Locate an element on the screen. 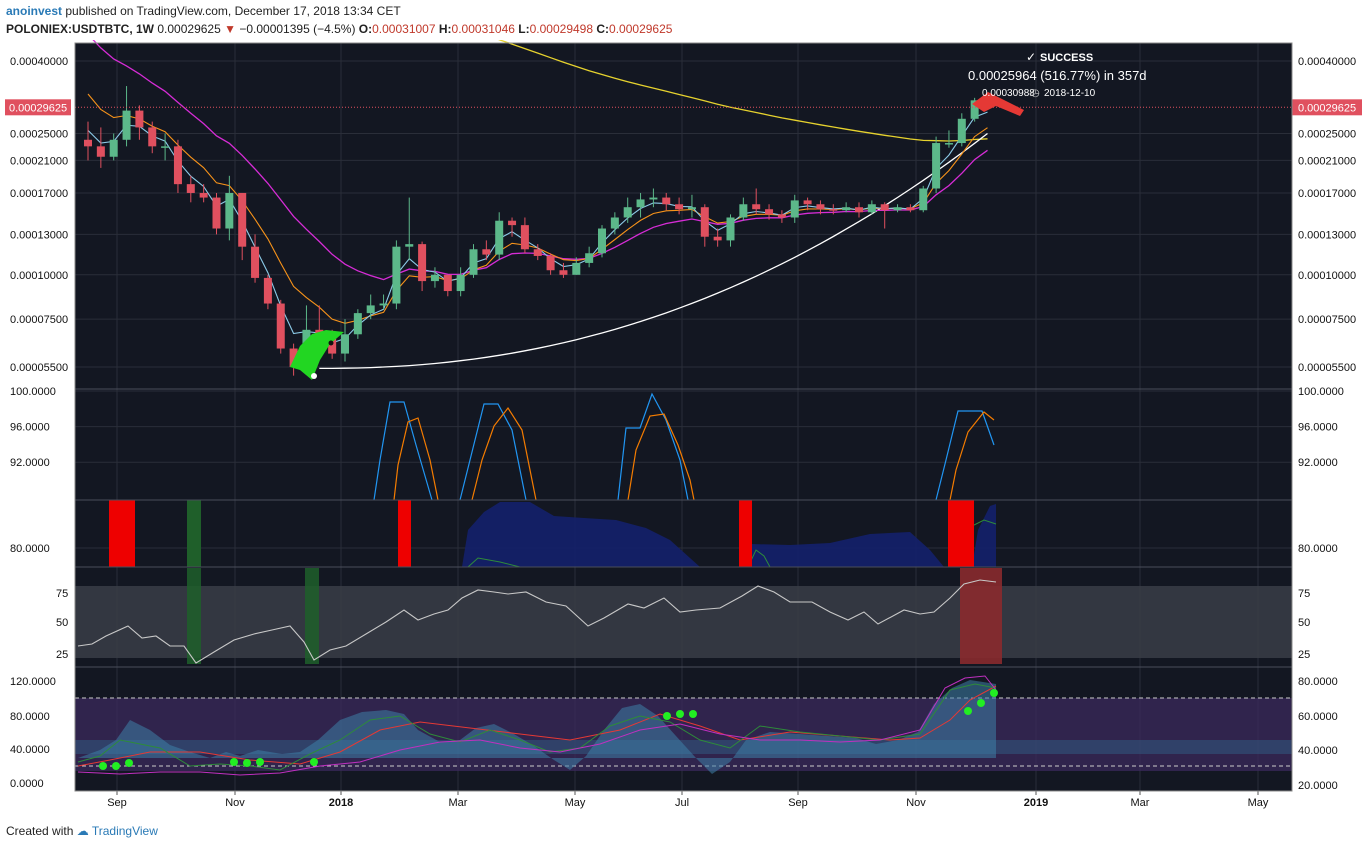 This screenshot has width=1367, height=850. oscillator-tick-label: 50 is located at coordinates (62, 623).